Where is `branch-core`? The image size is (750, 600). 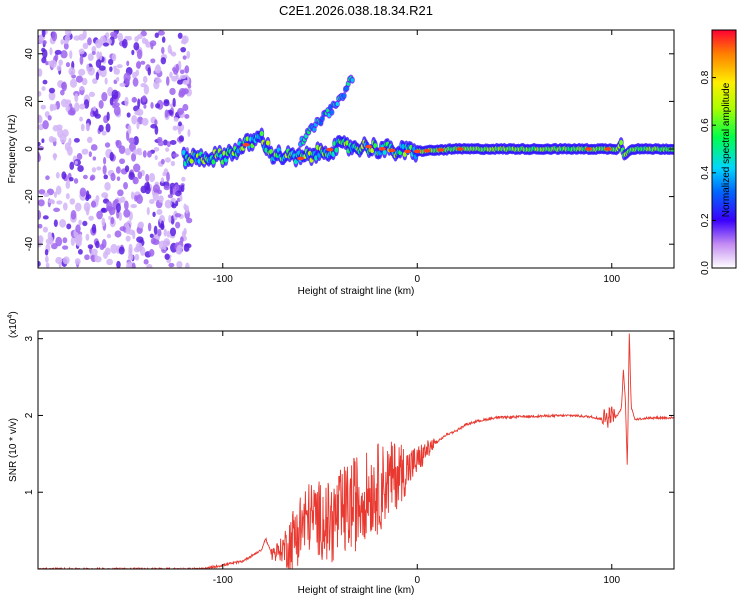 branch-core is located at coordinates (337, 103).